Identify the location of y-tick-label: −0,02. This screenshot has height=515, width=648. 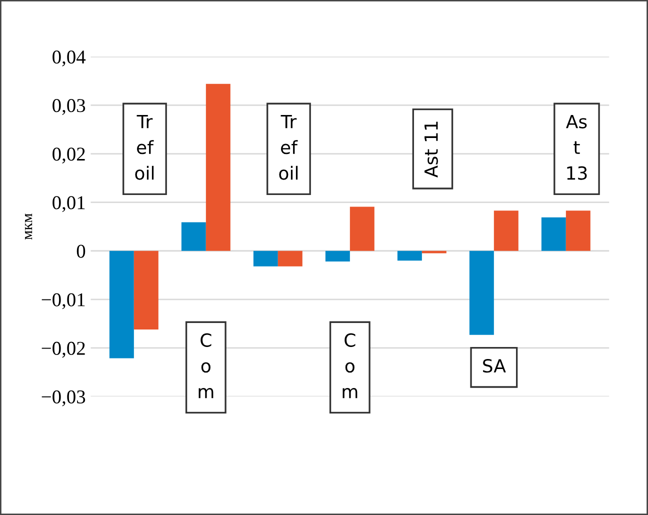
(63, 350).